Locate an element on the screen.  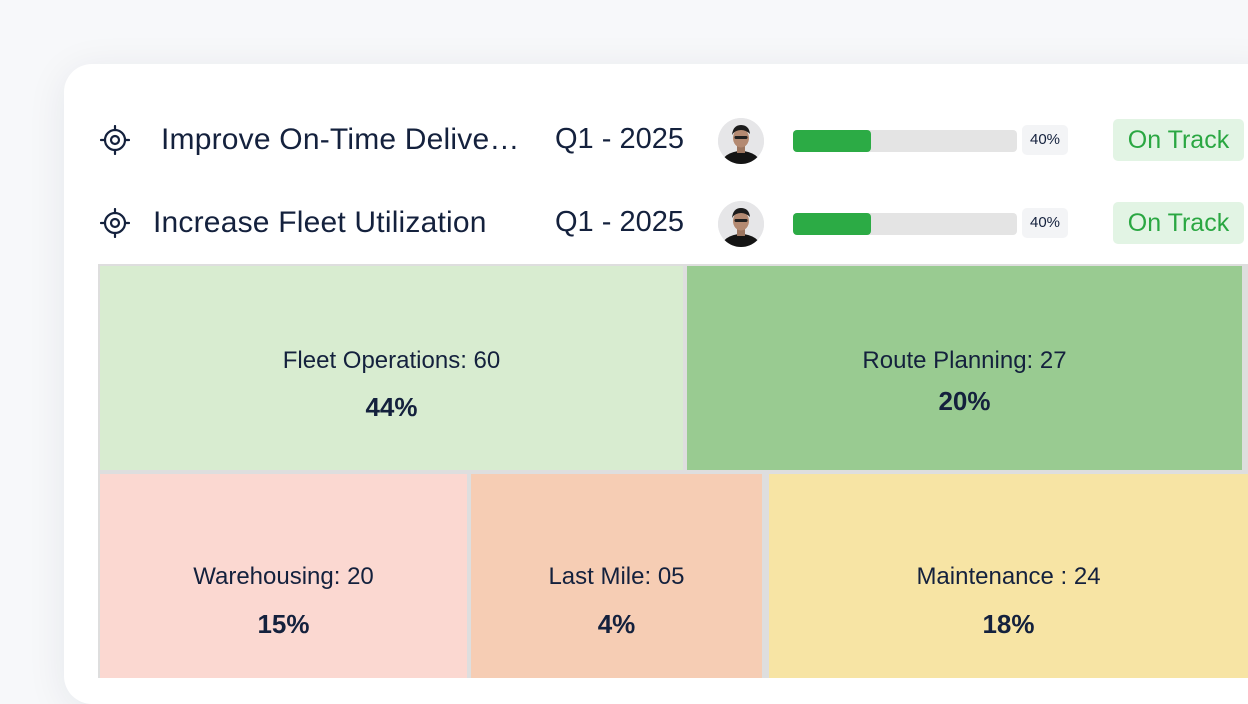
treemap-tile-warehousing: Warehousing: 20 15% is located at coordinates (283, 576).